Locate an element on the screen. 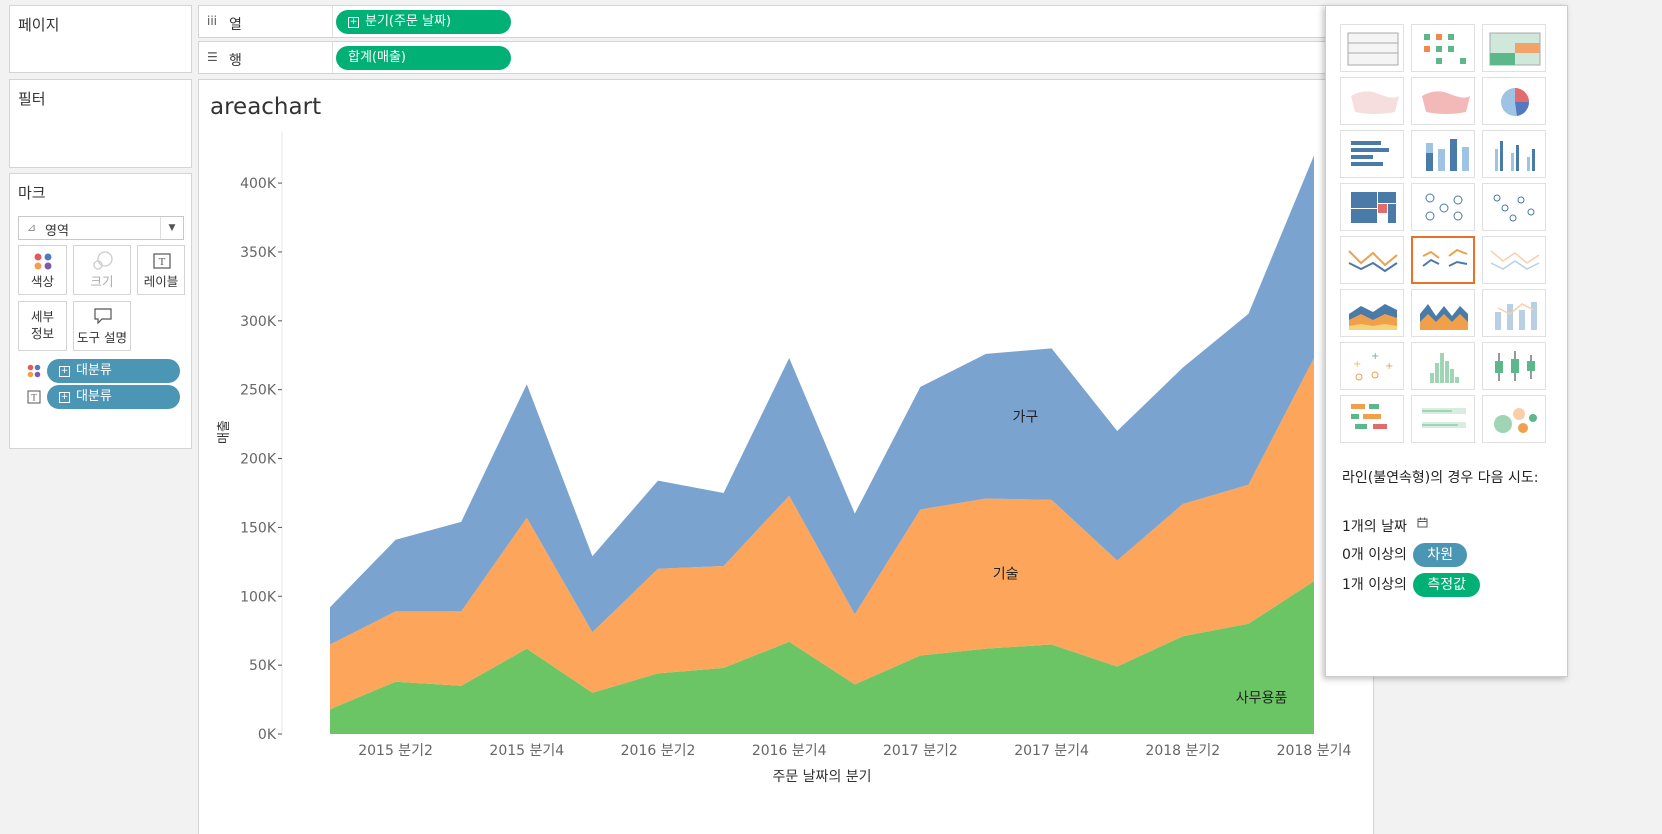 This screenshot has height=834, width=1662. chart-type-stacked-bars is located at coordinates (1443, 154).